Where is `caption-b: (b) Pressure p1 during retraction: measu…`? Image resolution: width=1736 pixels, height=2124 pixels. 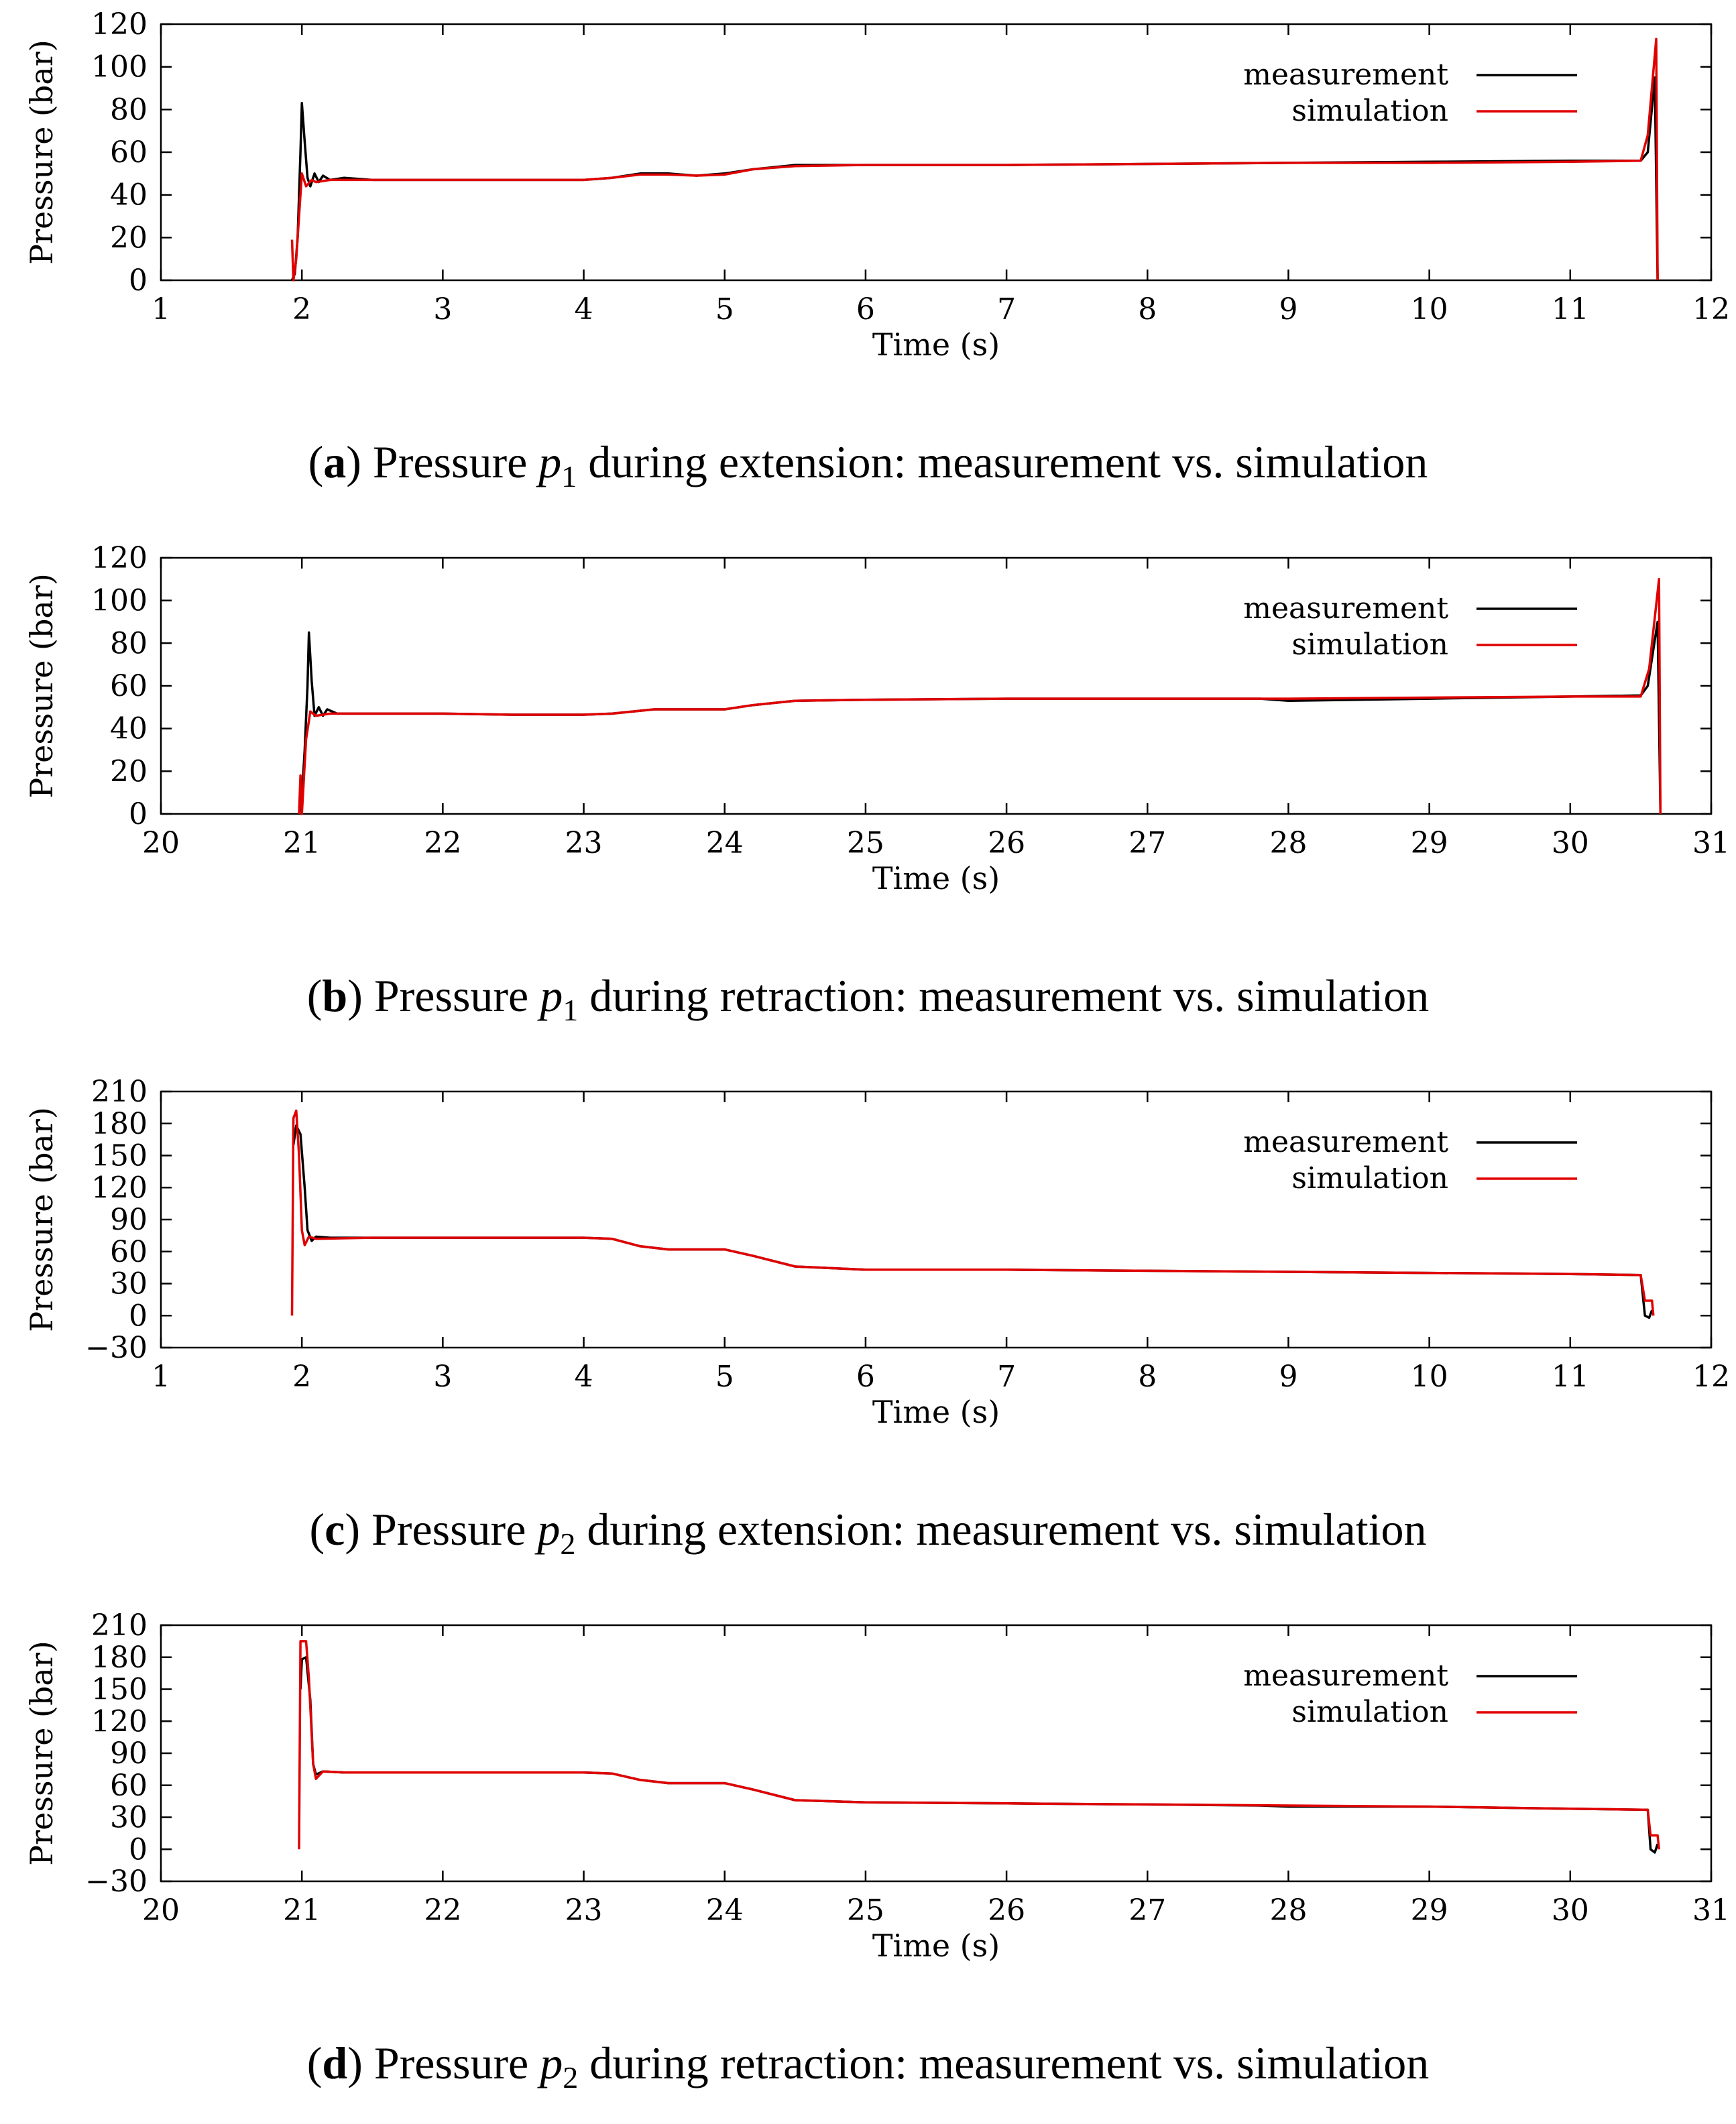
caption-b: (b) Pressure p1 during retraction: measu… is located at coordinates (868, 998).